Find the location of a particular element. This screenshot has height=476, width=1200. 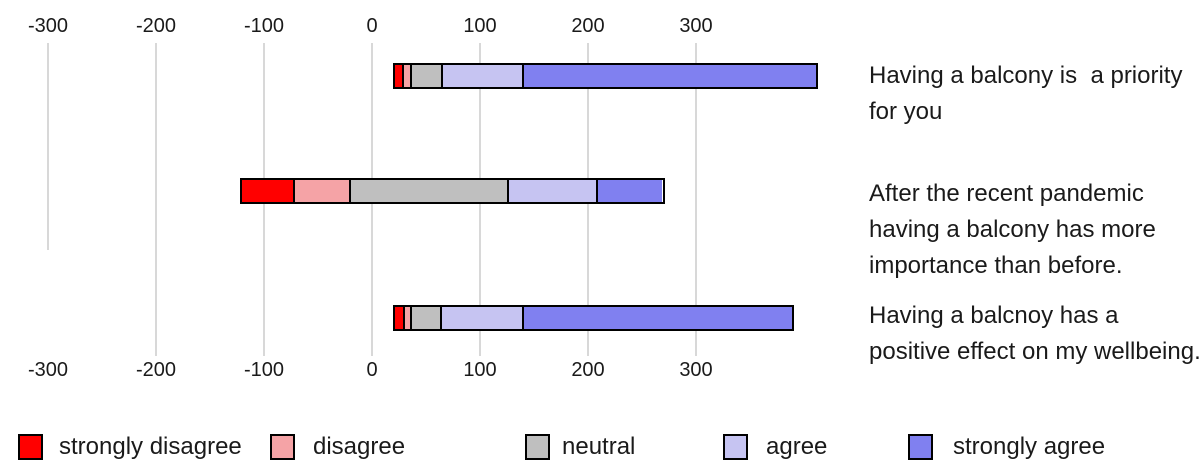

axis-tick-label-bottom--100: -100 is located at coordinates (264, 370).